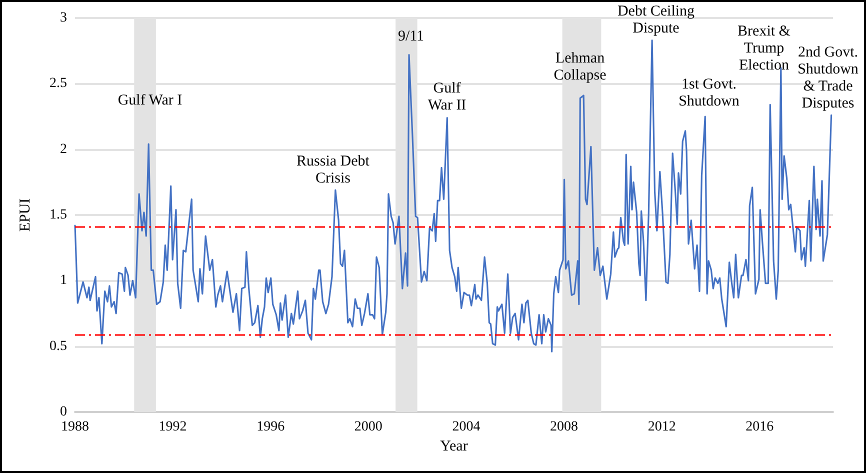 This screenshot has height=473, width=866. Describe the element at coordinates (63, 412) in the screenshot. I see `y-tick-label: 0` at that location.